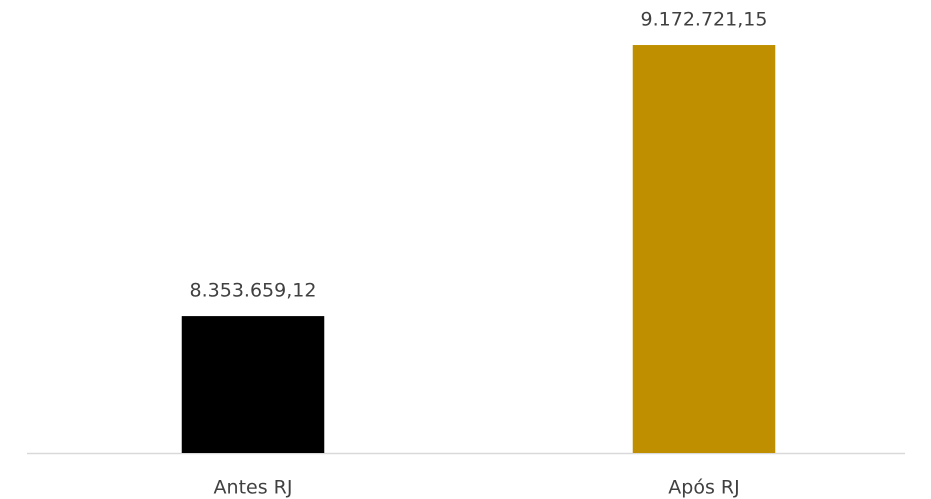 This screenshot has width=931, height=499. What do you see at coordinates (704, 20) in the screenshot?
I see `data-label: 9.172.721,15` at bounding box center [704, 20].